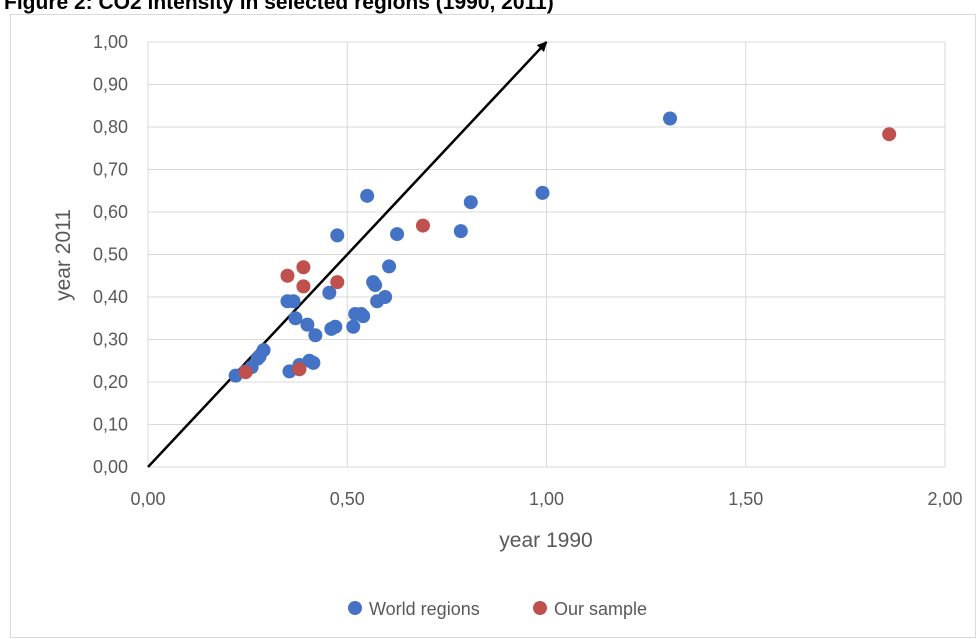 Image resolution: width=979 pixels, height=639 pixels. What do you see at coordinates (545, 540) in the screenshot?
I see `x-axis-title: year 1990` at bounding box center [545, 540].